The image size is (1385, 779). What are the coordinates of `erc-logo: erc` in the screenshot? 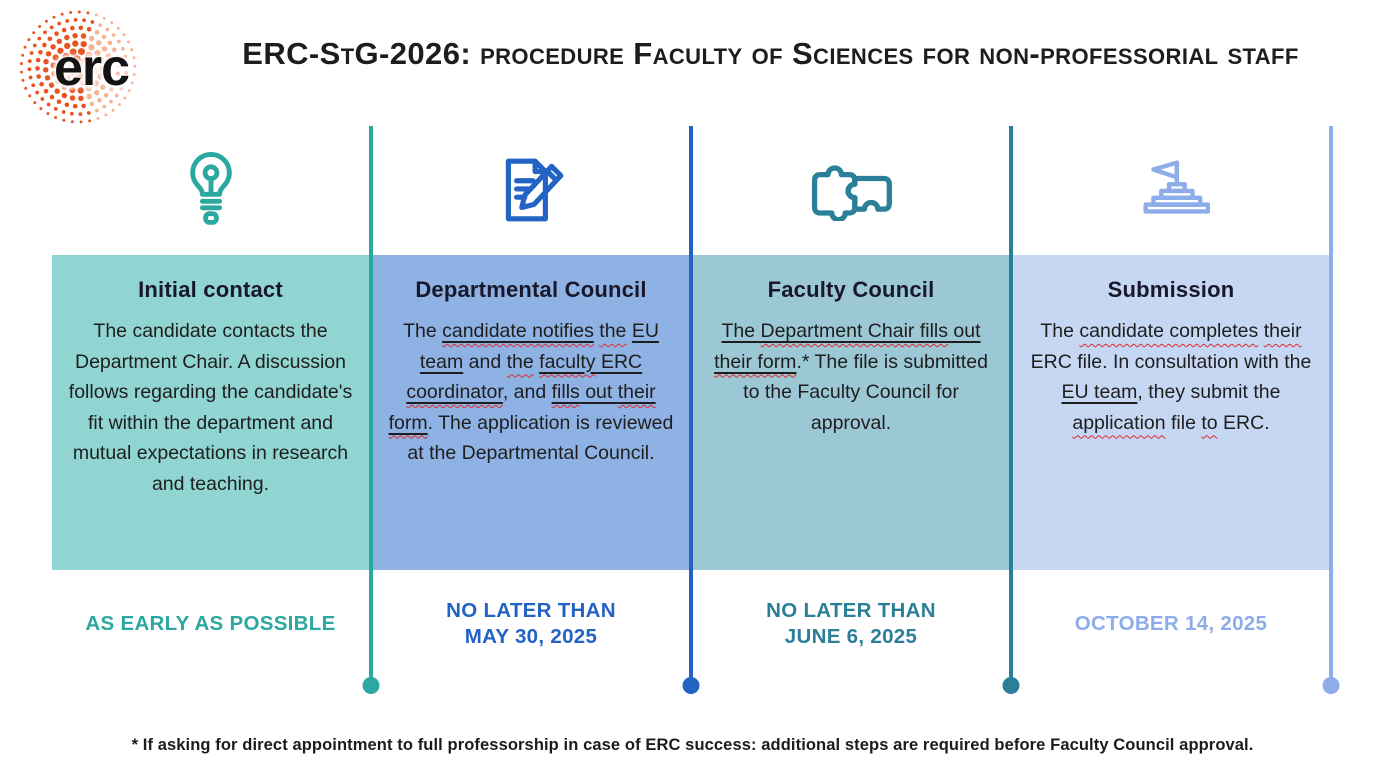 It's located at (86, 65).